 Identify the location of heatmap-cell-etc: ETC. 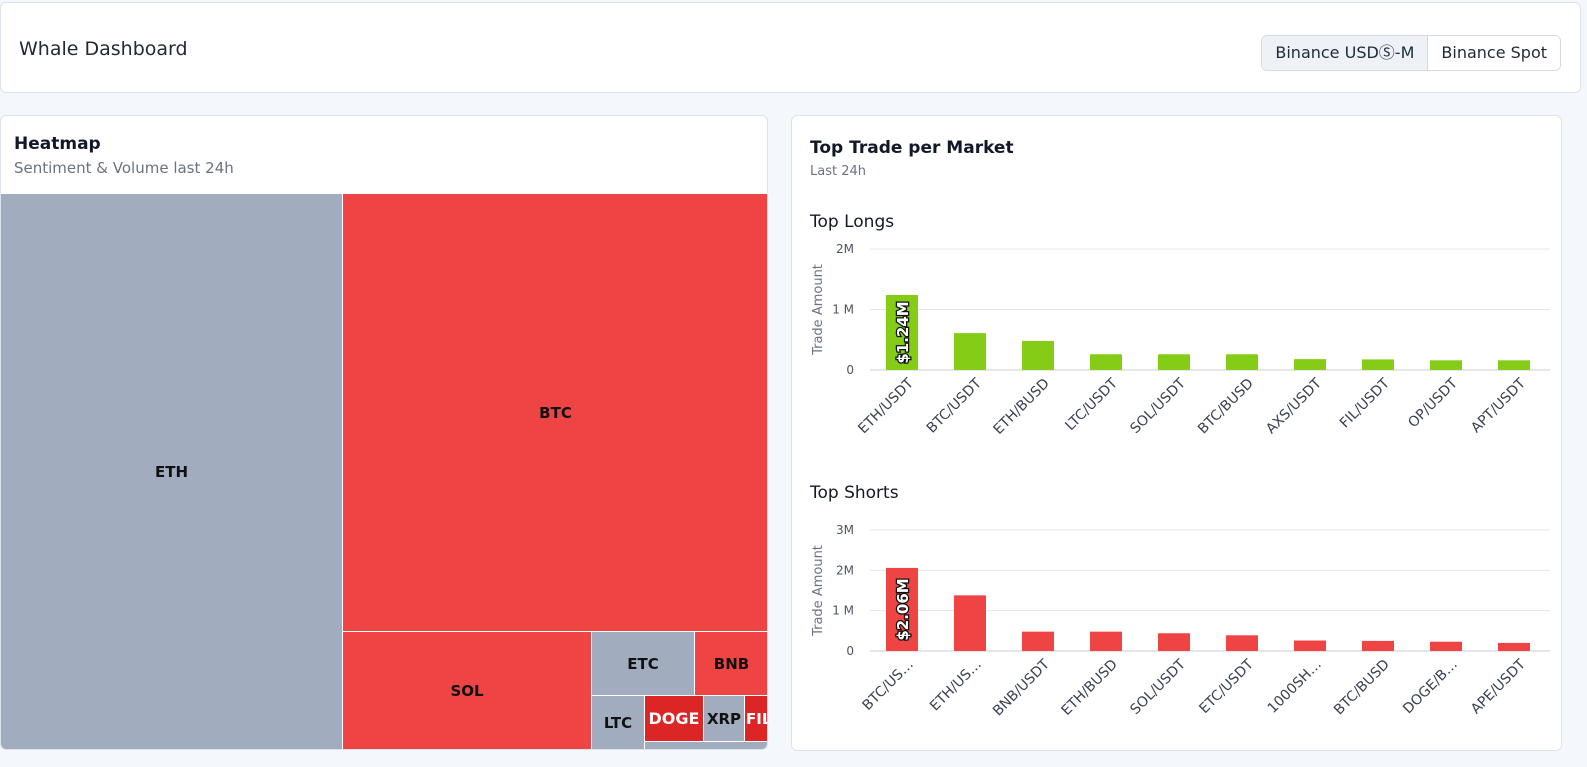
(643, 664).